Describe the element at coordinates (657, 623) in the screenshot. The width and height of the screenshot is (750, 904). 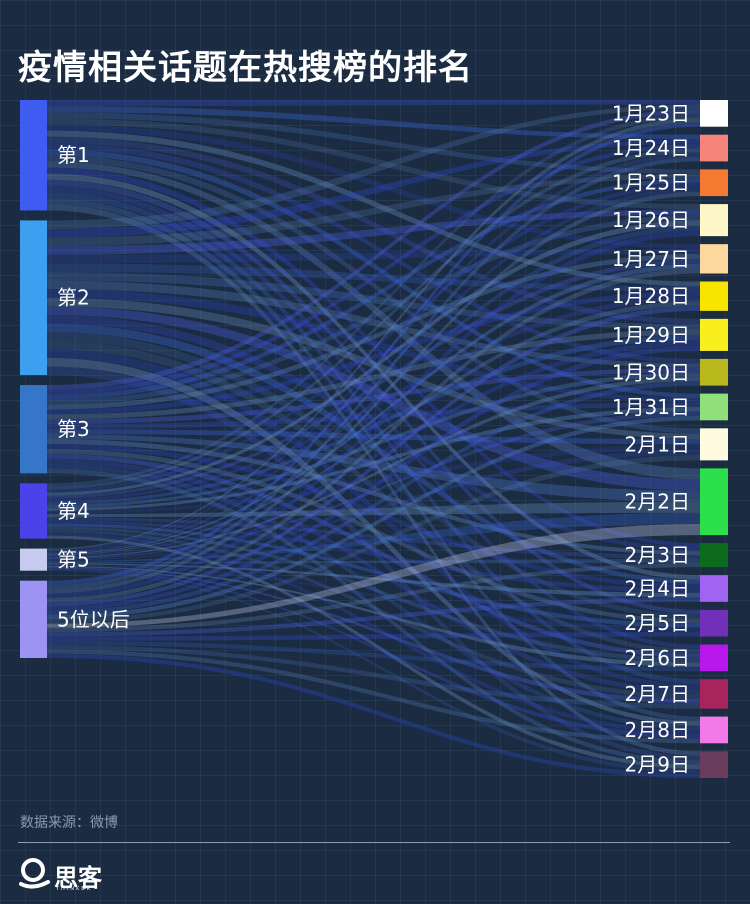
I see `target-node-label: 2月5日` at that location.